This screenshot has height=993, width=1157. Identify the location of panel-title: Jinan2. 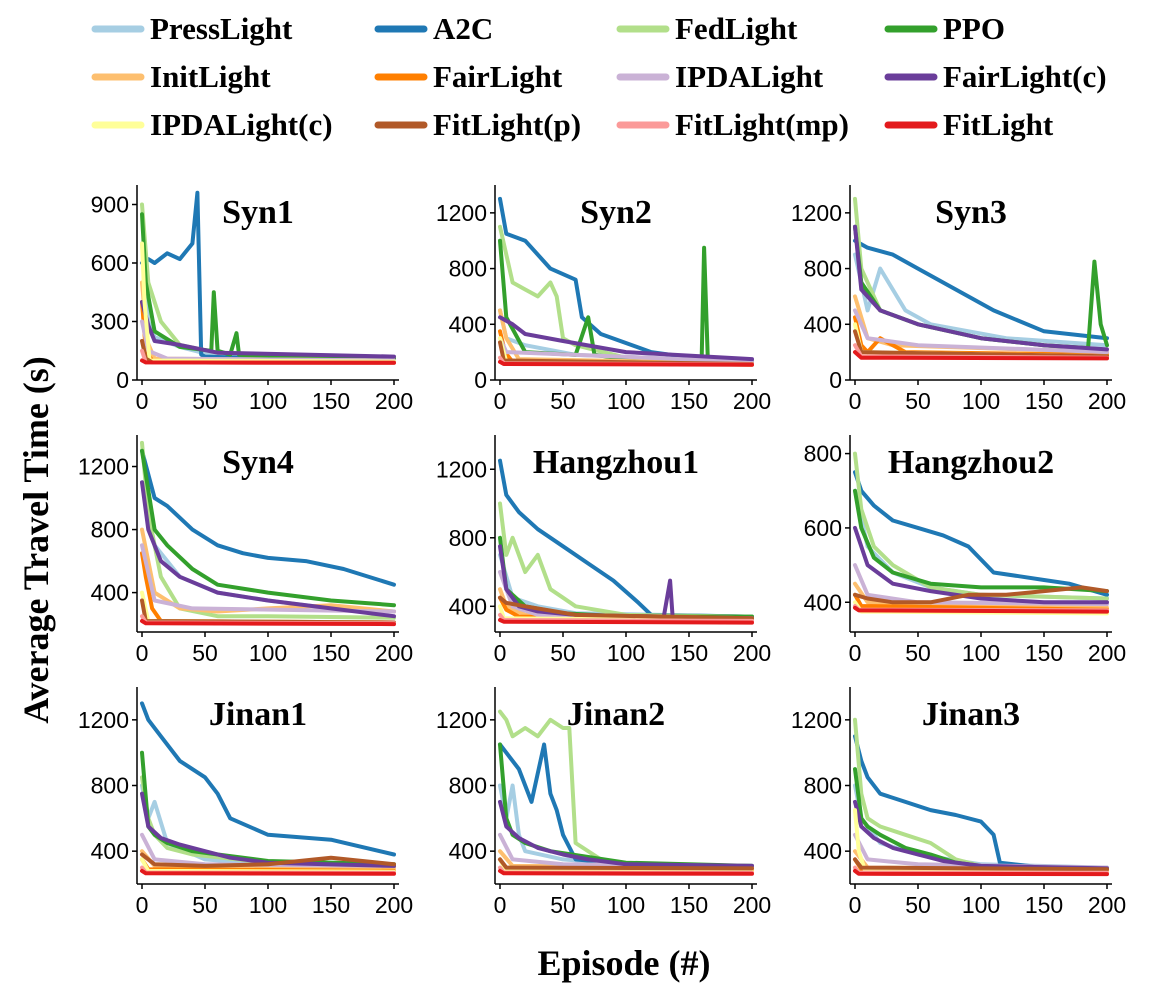
(616, 714).